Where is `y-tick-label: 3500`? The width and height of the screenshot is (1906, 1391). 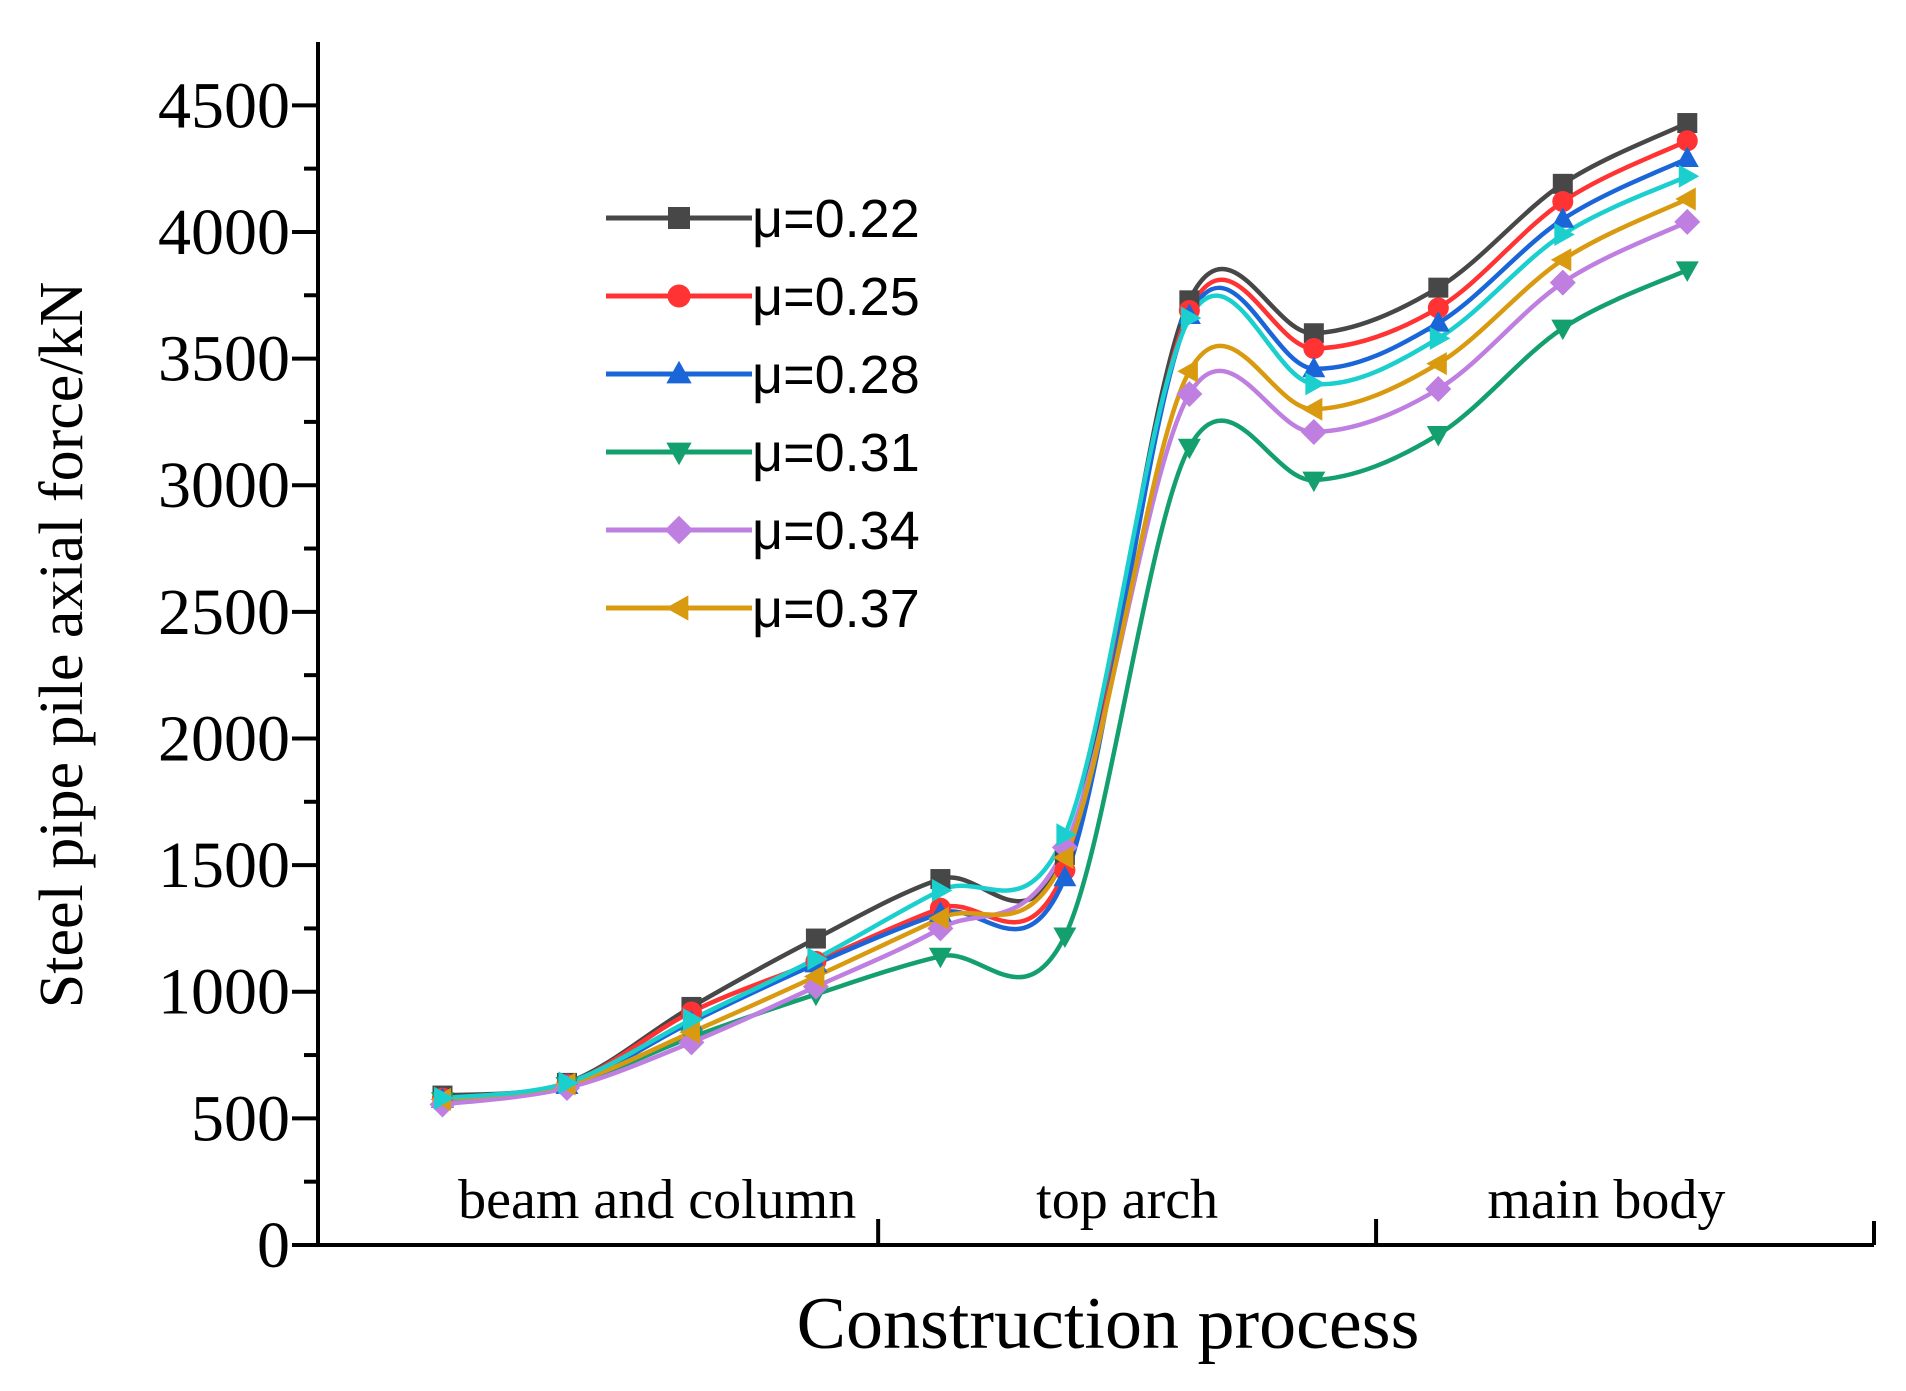
y-tick-label: 3500 is located at coordinates (224, 359).